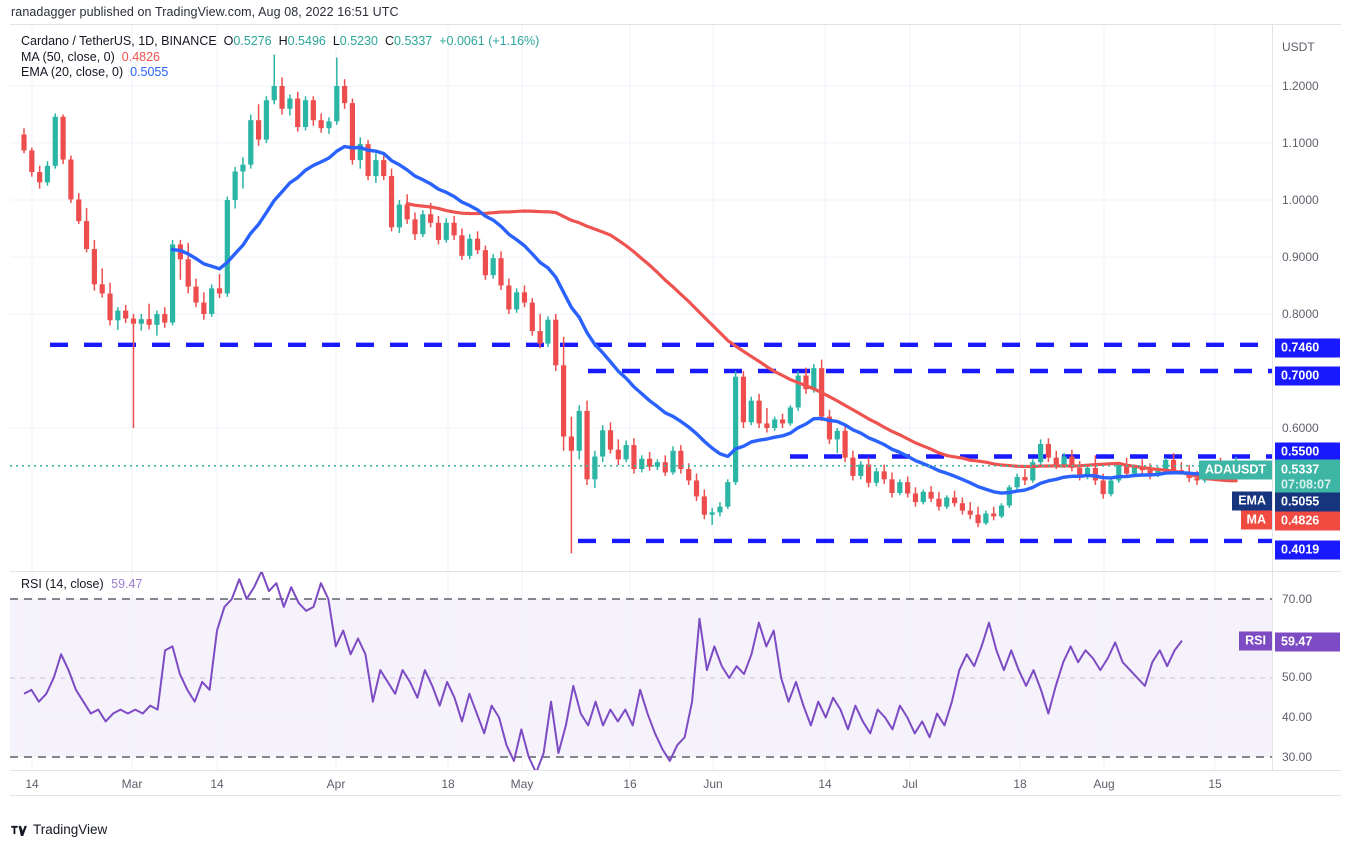 Image resolution: width=1351 pixels, height=856 pixels. Describe the element at coordinates (1300, 257) in the screenshot. I see `price-tick-label: 0.9000` at that location.